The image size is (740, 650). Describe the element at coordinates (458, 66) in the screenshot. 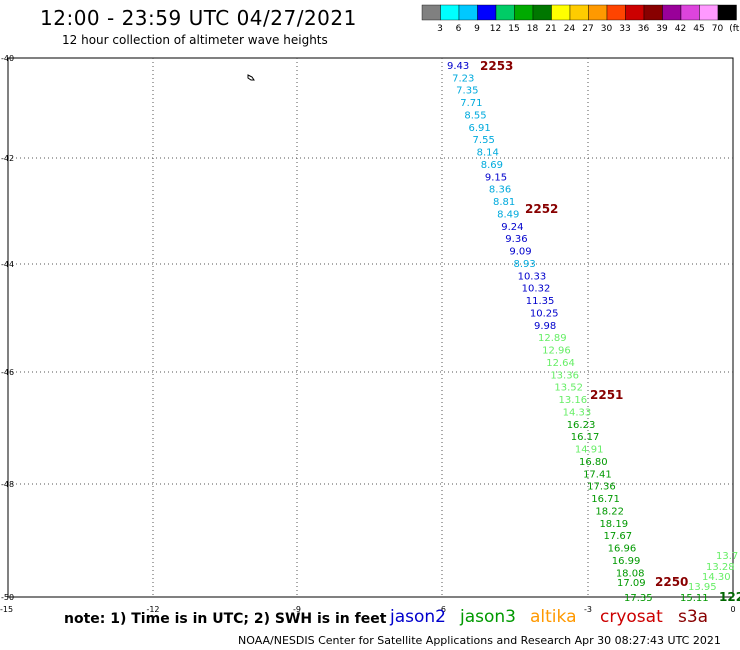

I see `wave-height-label: 9.43` at that location.